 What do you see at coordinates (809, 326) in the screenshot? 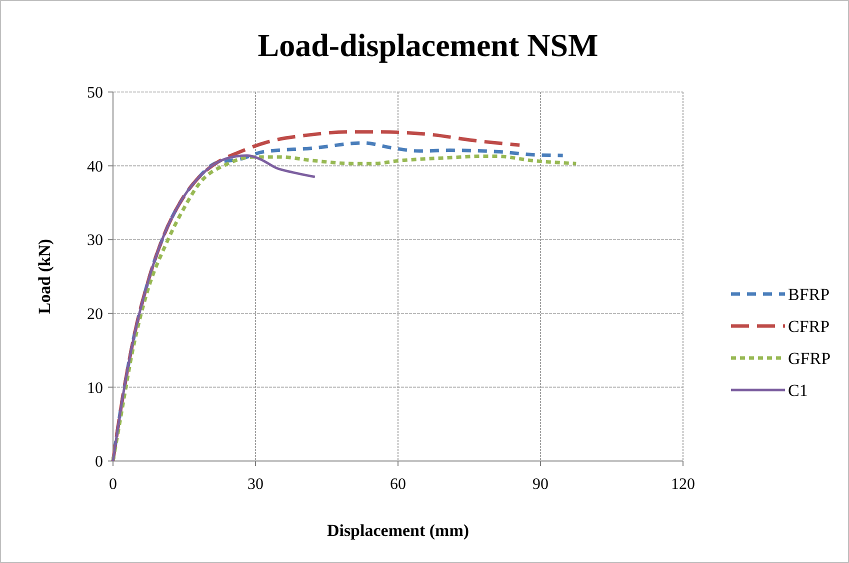
I see `legend-label: CFRP` at bounding box center [809, 326].